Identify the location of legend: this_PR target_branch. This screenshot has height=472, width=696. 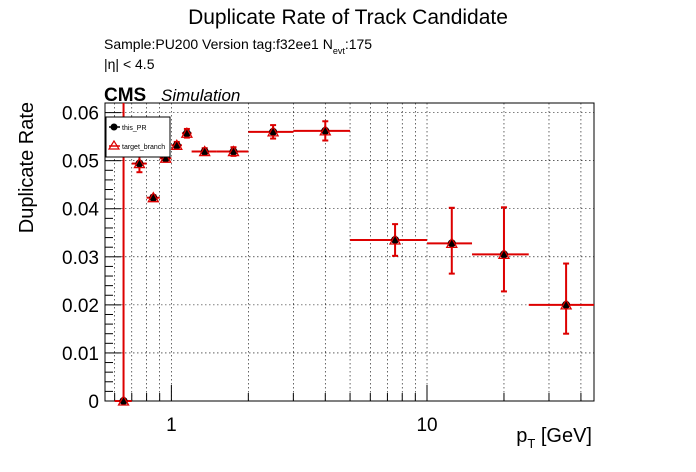
(138, 137).